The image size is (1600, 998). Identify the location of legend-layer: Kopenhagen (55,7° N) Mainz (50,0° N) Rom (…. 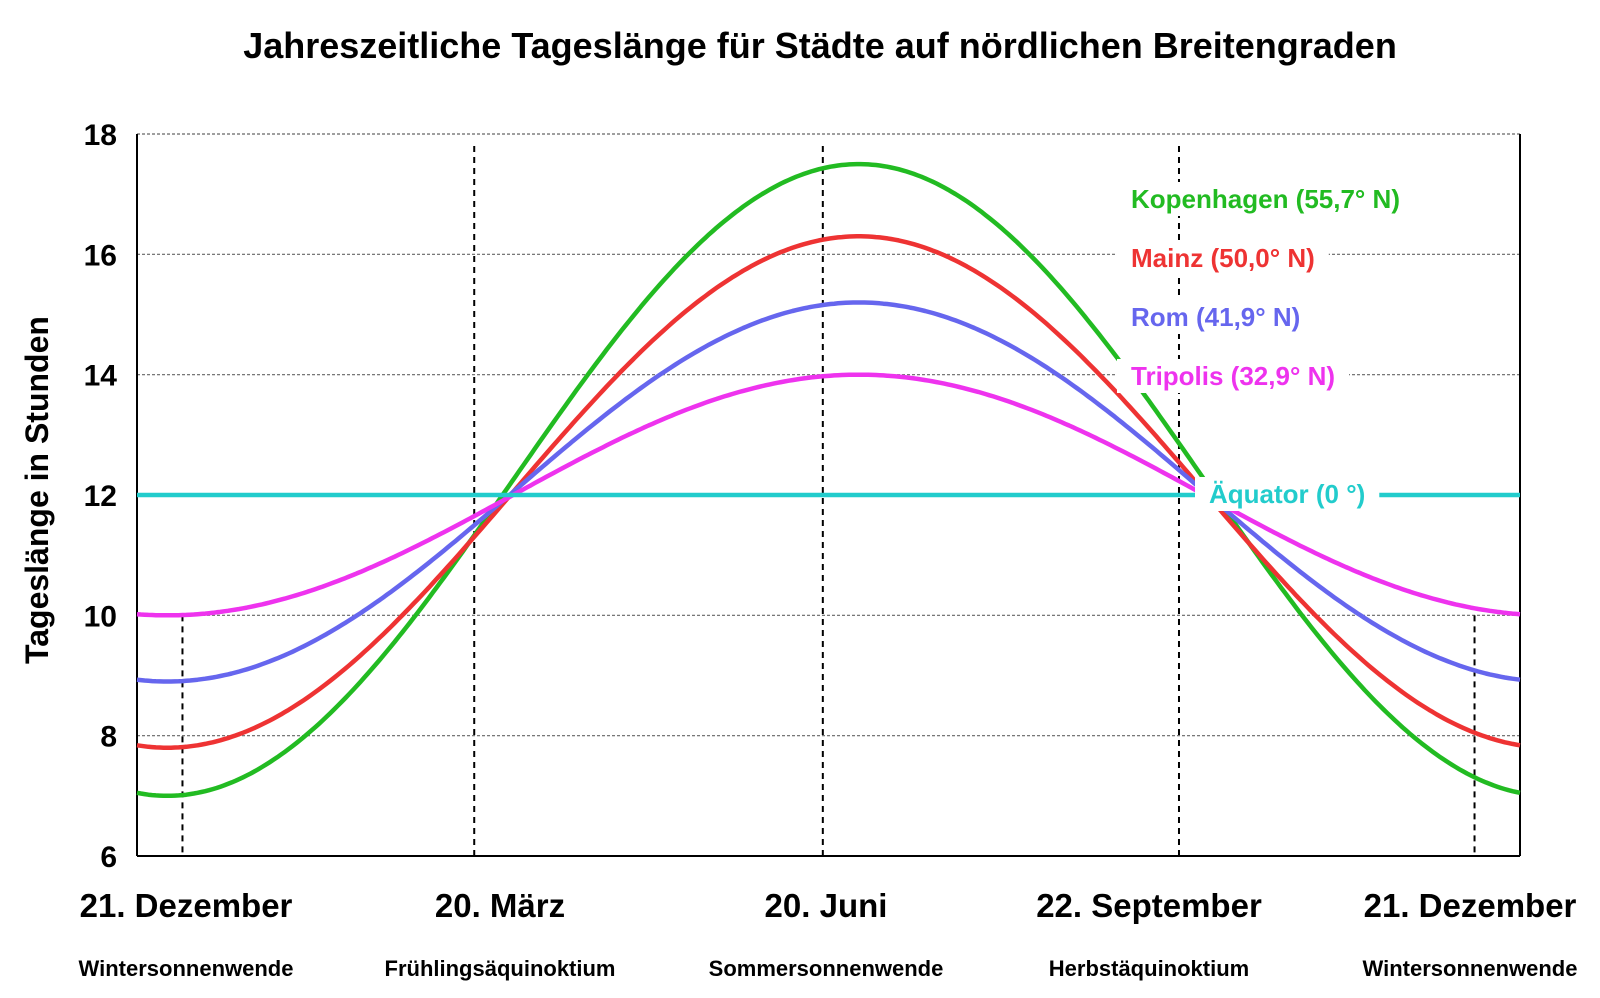
(1265, 346).